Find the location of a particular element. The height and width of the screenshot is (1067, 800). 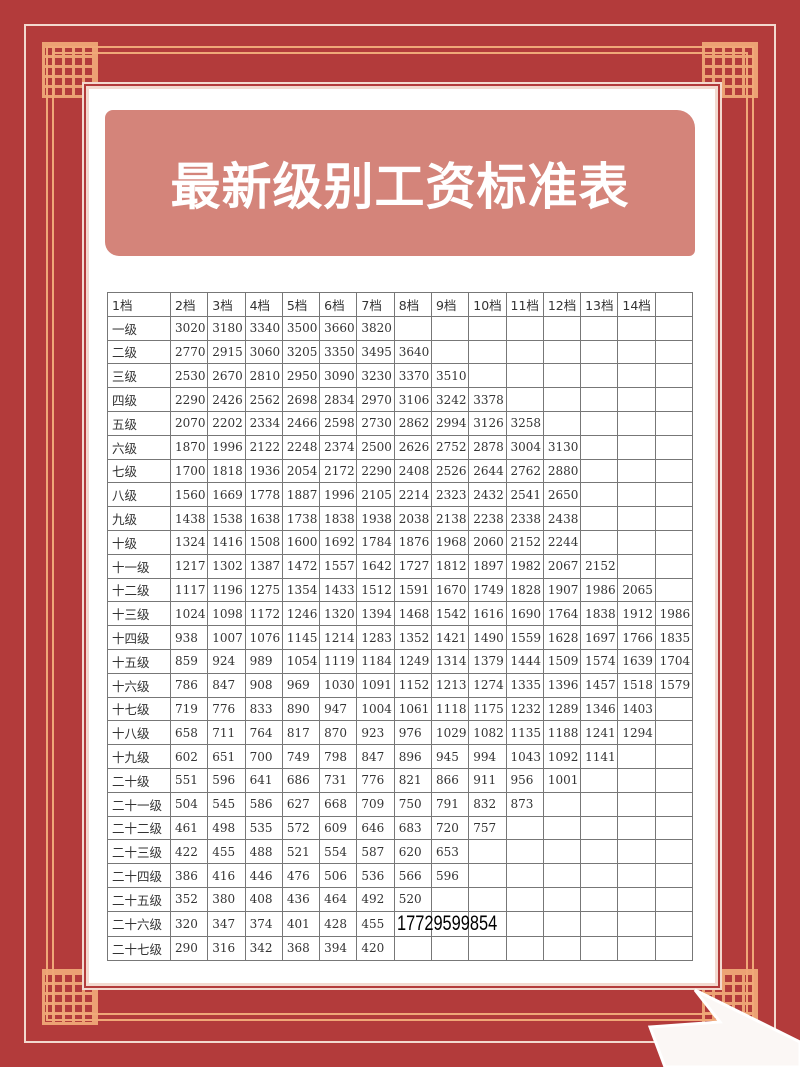

salary-cell: 1433 is located at coordinates (338, 590).